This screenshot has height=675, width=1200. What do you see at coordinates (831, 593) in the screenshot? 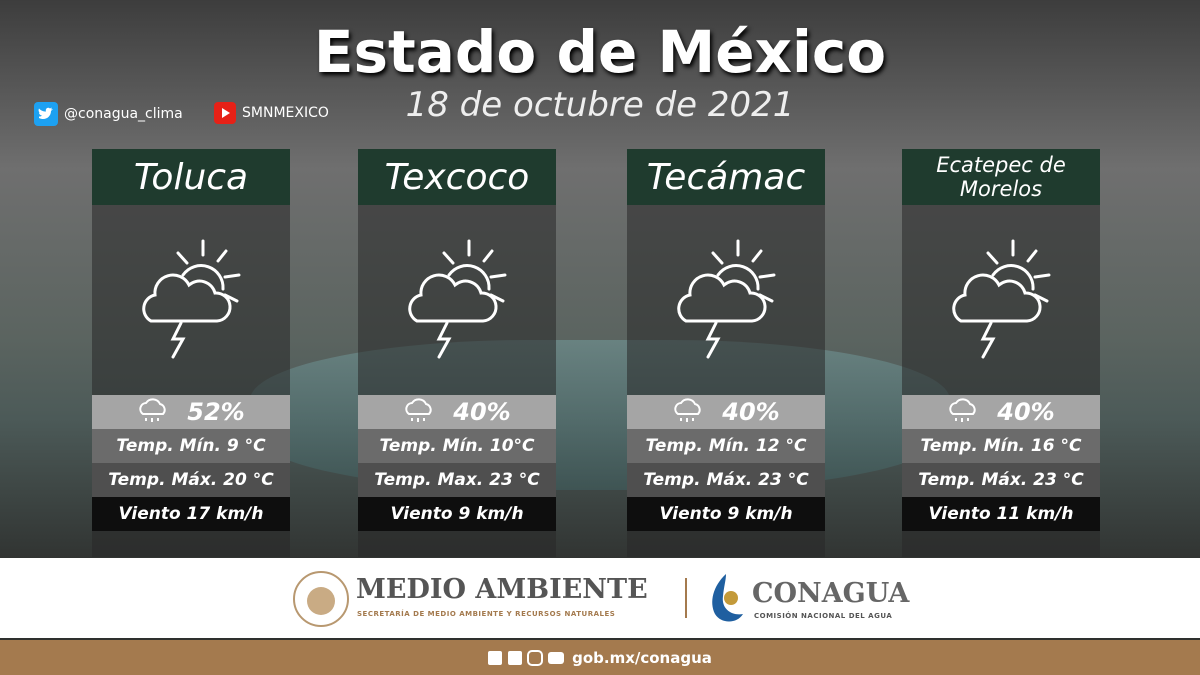
I see `conagua-name: CONAGUA` at bounding box center [831, 593].